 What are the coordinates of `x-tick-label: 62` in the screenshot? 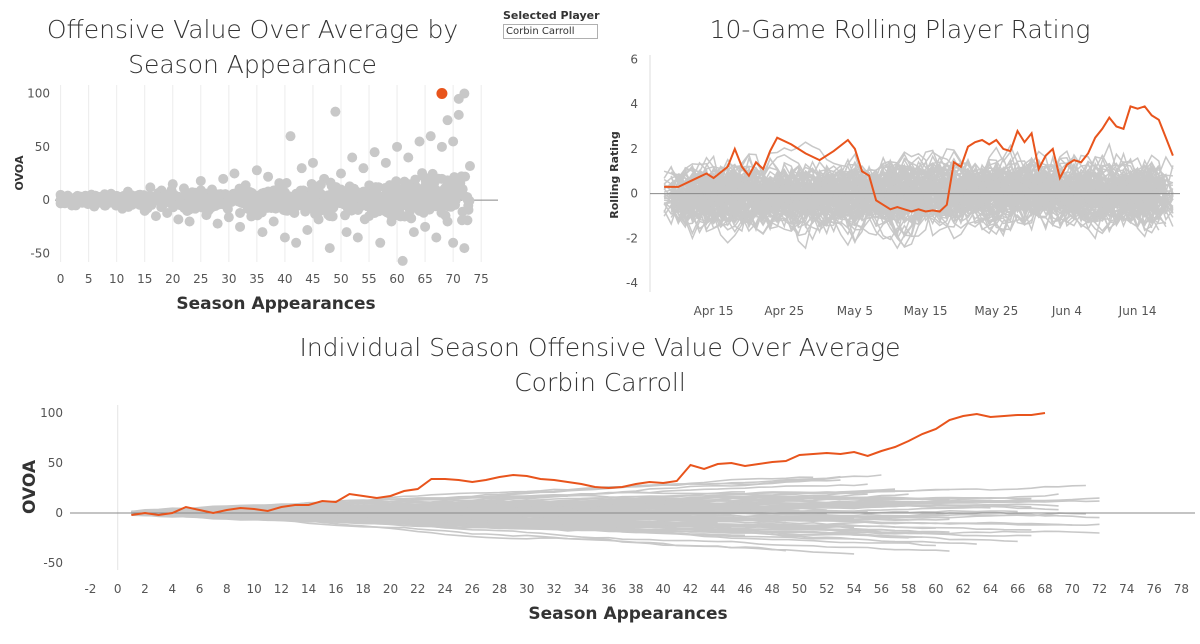 It's located at (963, 589).